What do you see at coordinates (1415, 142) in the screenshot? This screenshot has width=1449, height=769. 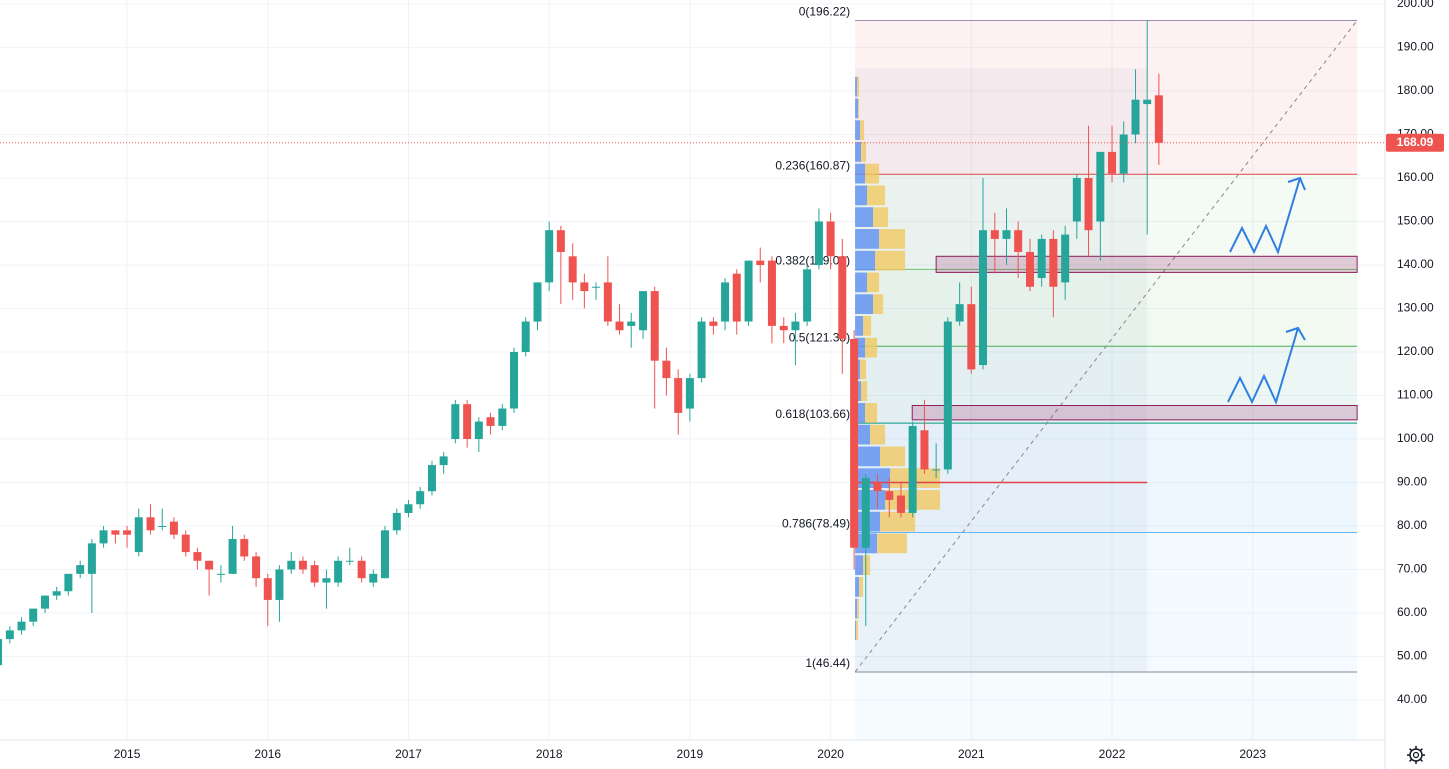 I see `last-price-tag` at bounding box center [1415, 142].